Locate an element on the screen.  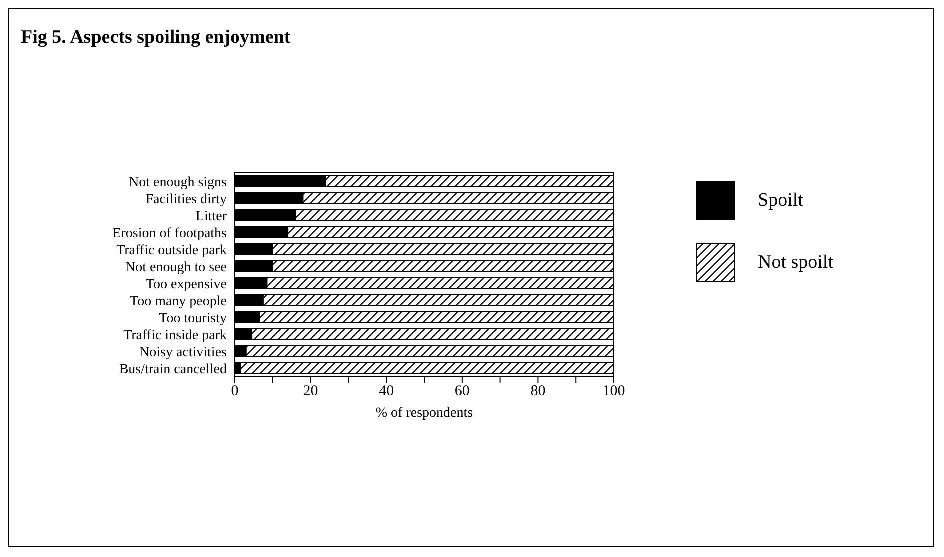
y-tick-label: Not enough signs is located at coordinates (178, 182).